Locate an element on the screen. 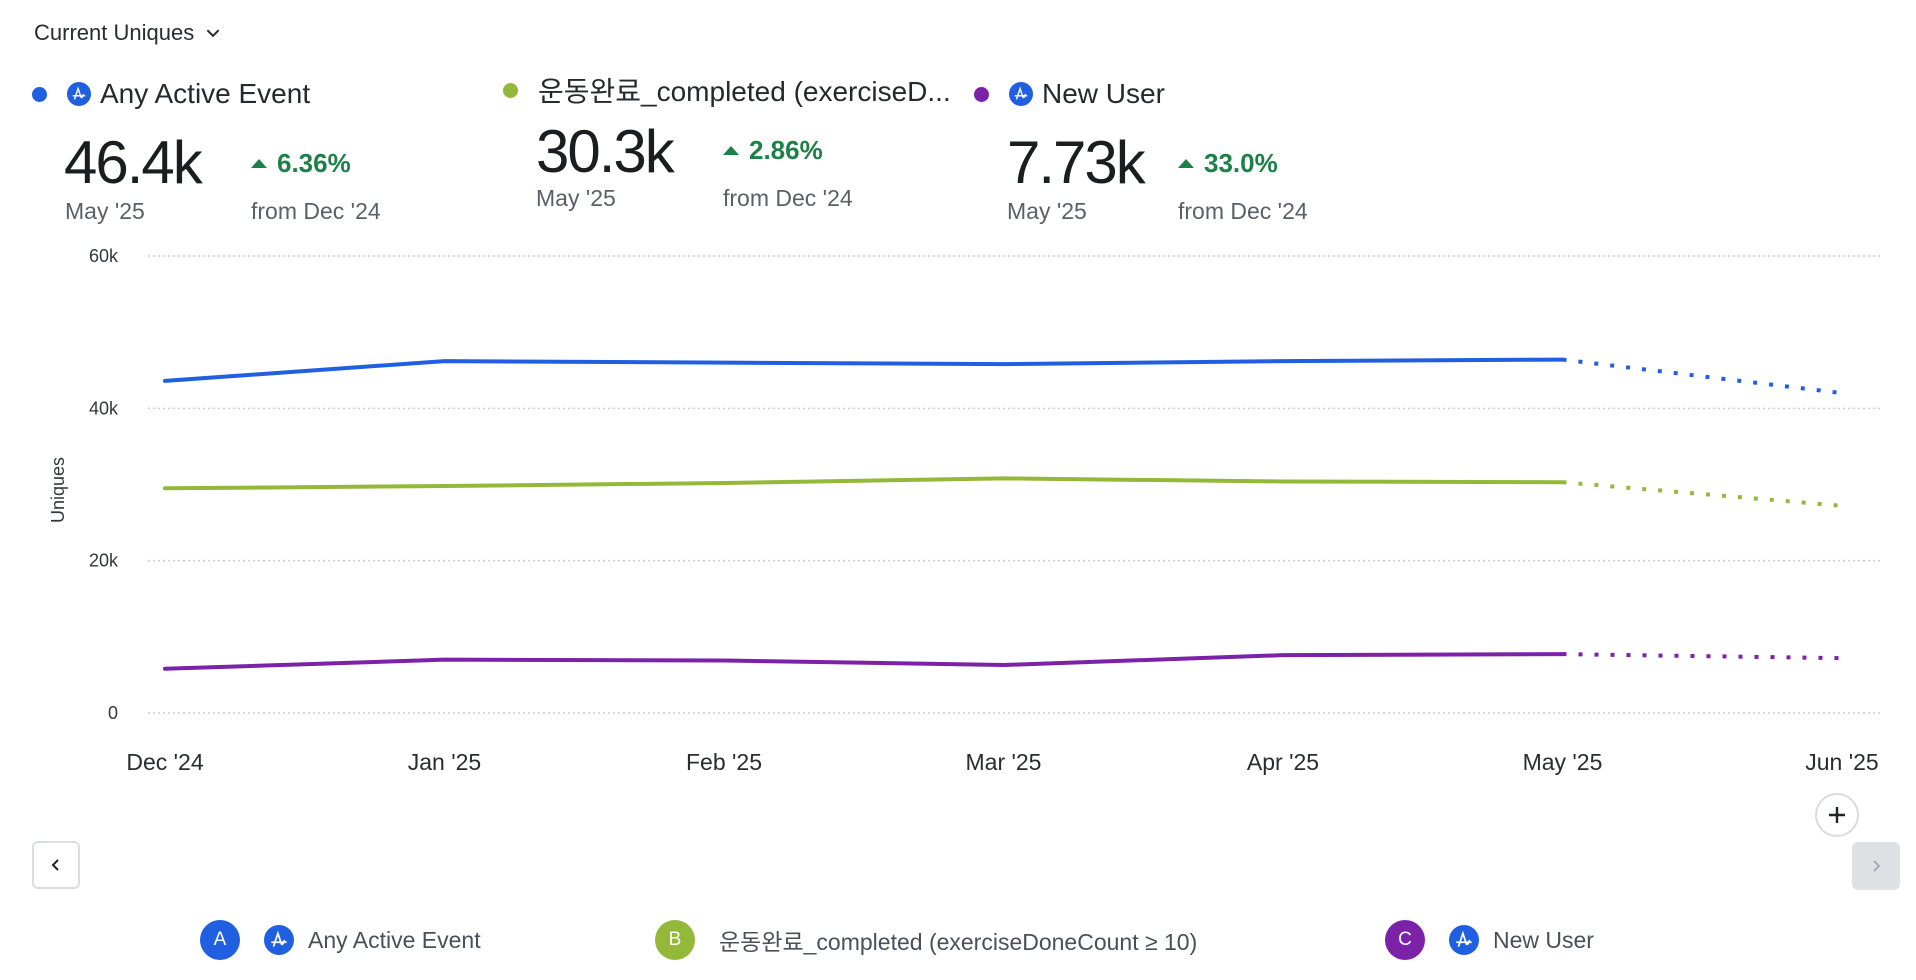 Image resolution: width=1916 pixels, height=980 pixels. chevron-right-icon is located at coordinates (1877, 866).